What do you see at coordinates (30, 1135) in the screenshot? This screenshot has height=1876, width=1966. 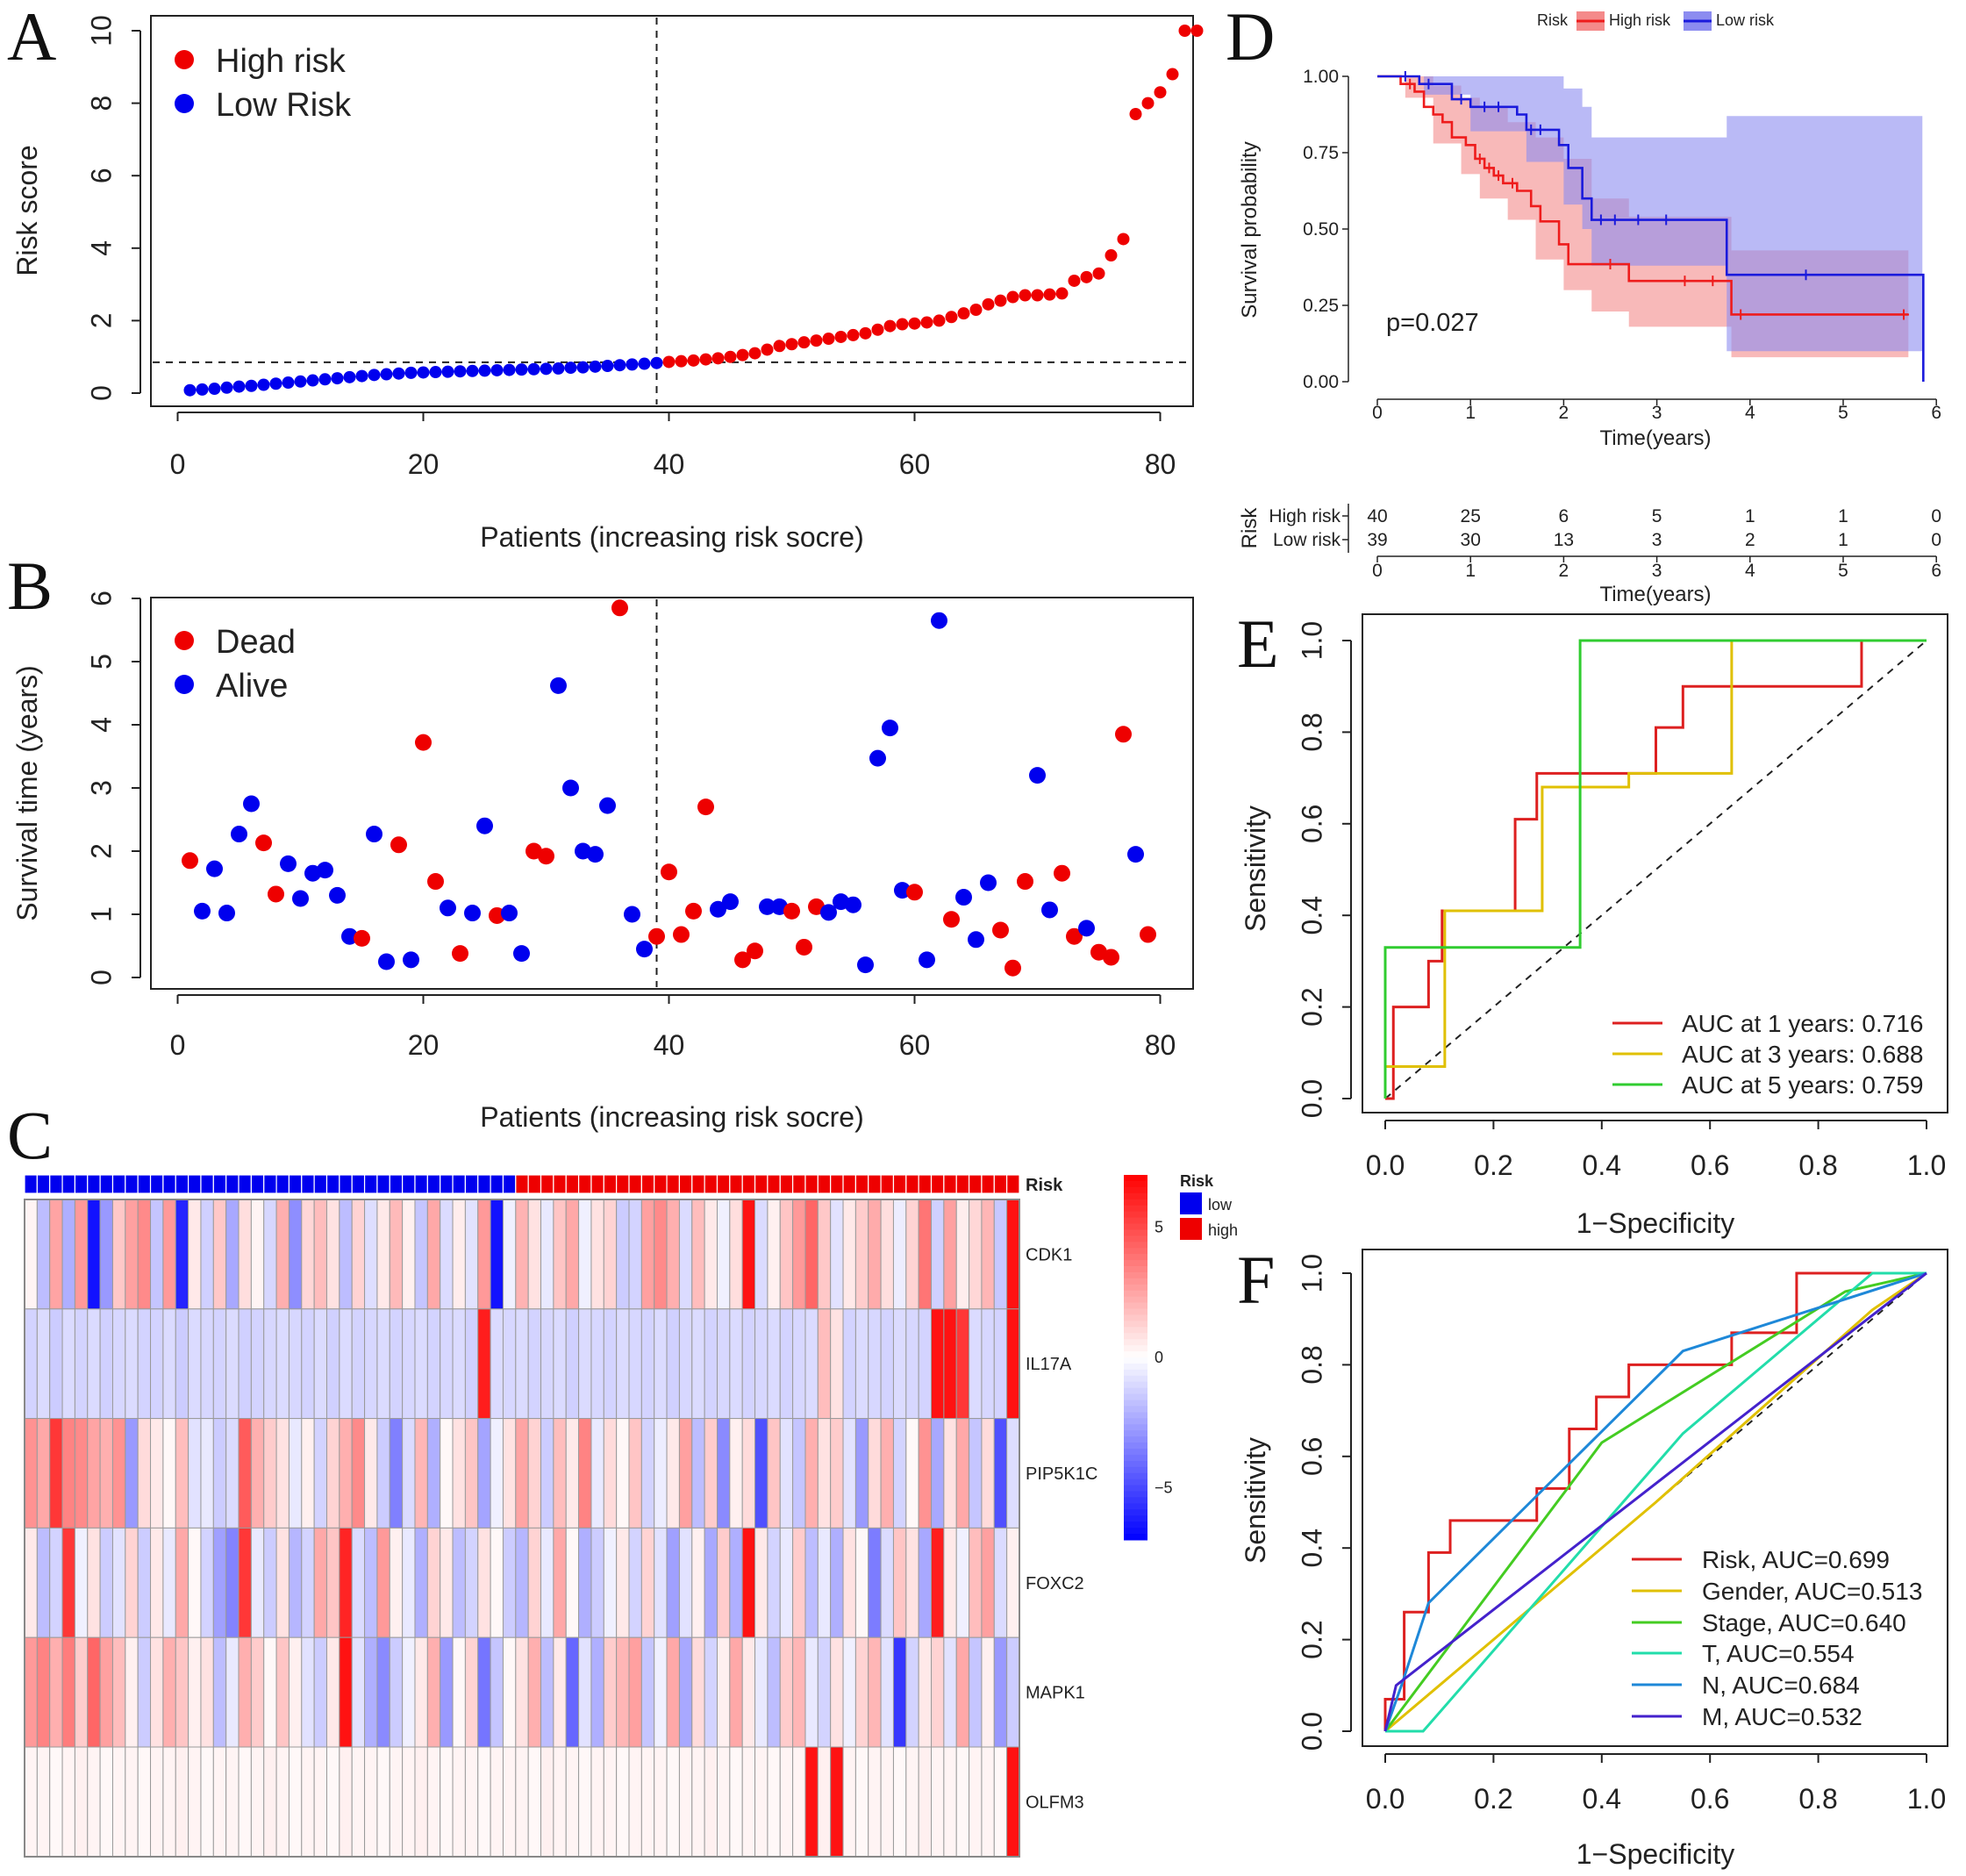 I see `panel-label-c: C` at bounding box center [30, 1135].